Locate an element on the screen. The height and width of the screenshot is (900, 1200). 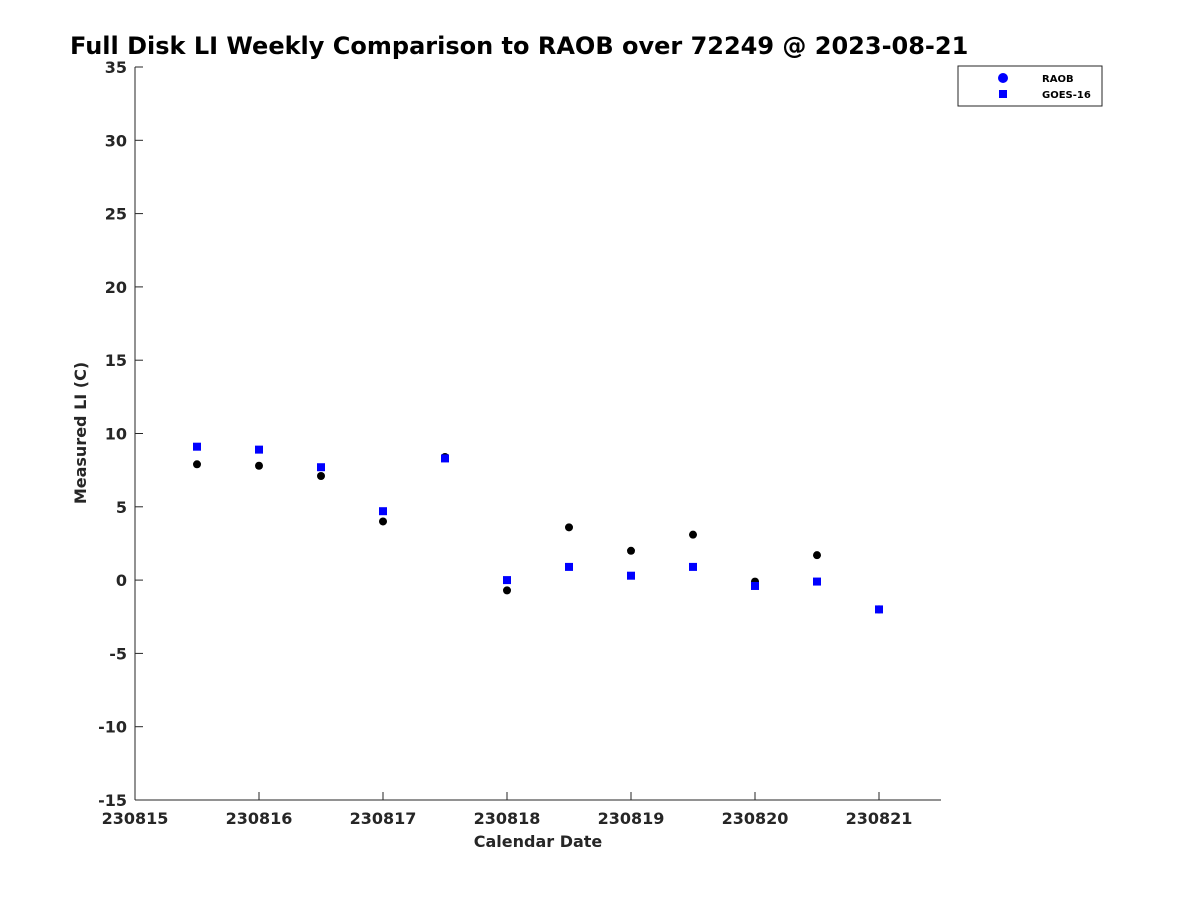
y-tick-label: 5 is located at coordinates (121, 507).